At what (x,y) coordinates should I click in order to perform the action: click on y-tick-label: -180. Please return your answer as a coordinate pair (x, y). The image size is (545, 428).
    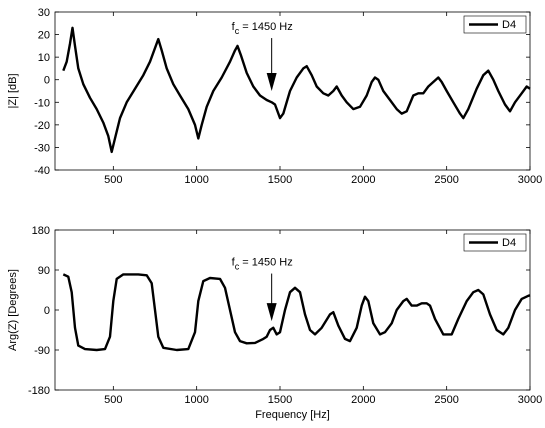
    Looking at the image, I should click on (39, 391).